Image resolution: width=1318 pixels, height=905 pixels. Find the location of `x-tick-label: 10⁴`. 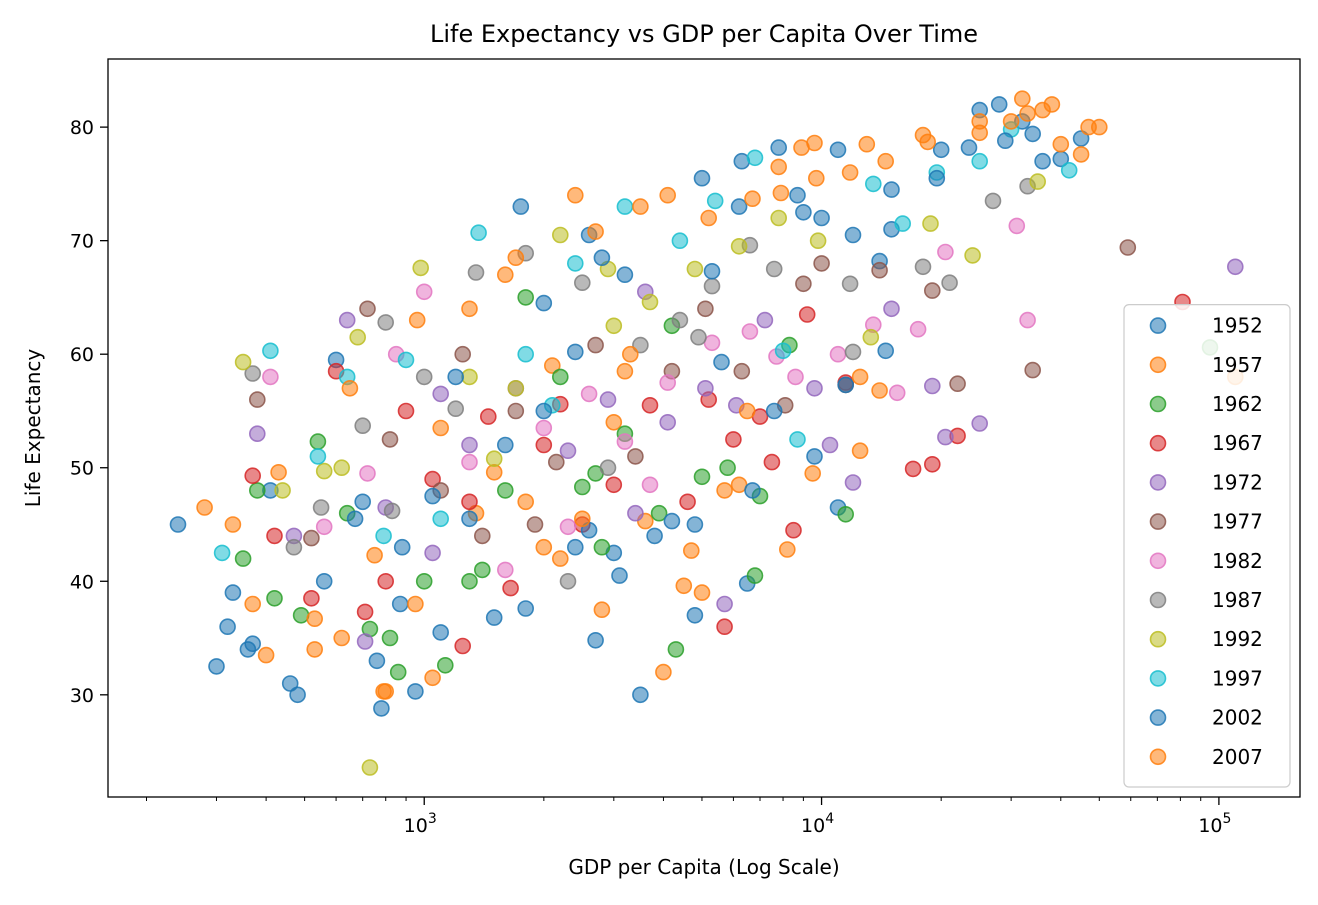

x-tick-label: 10⁴ is located at coordinates (817, 824).